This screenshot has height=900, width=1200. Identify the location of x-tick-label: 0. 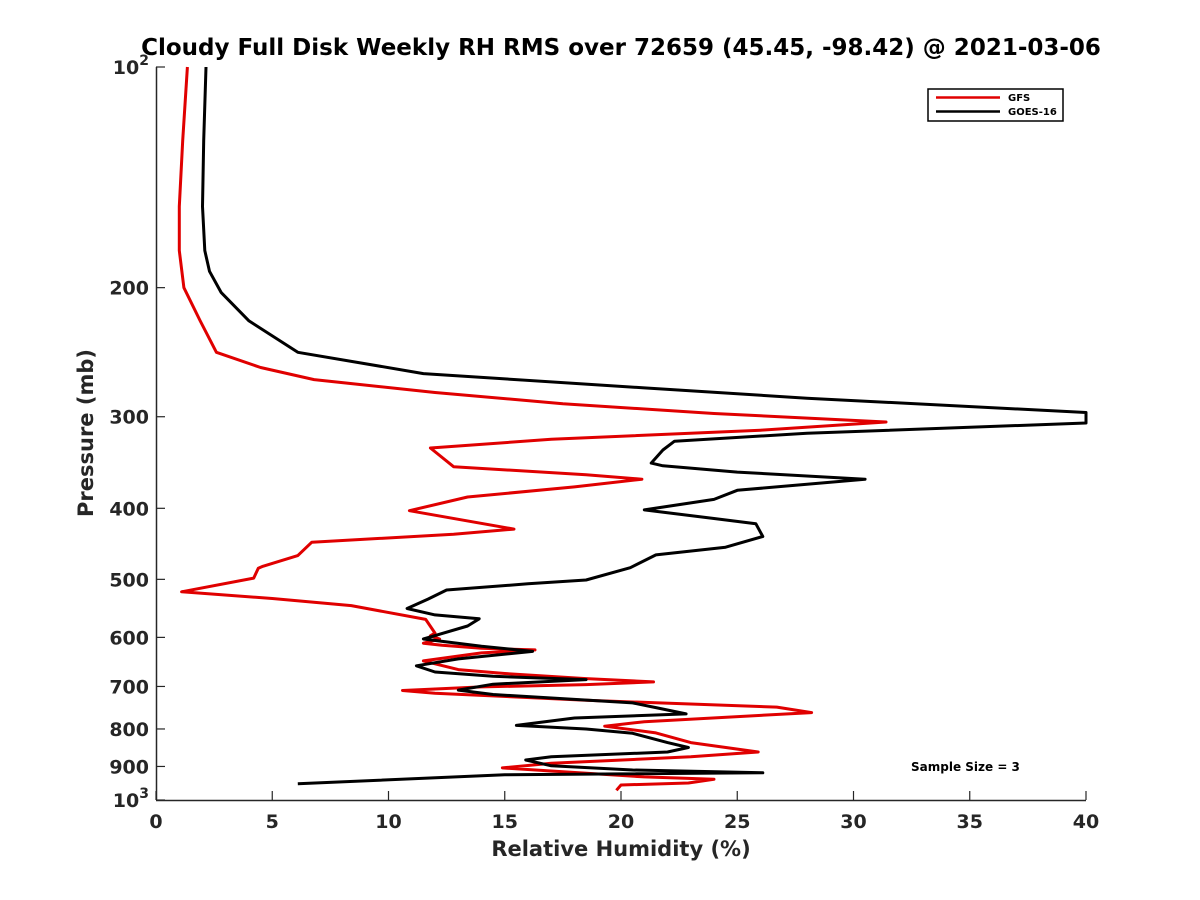
(155, 822).